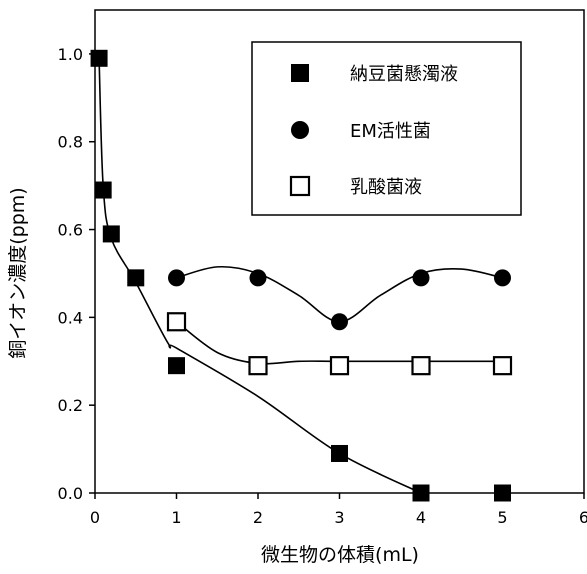 The image size is (587, 574). Describe the element at coordinates (176, 517) in the screenshot. I see `x-tick-label: 1` at that location.